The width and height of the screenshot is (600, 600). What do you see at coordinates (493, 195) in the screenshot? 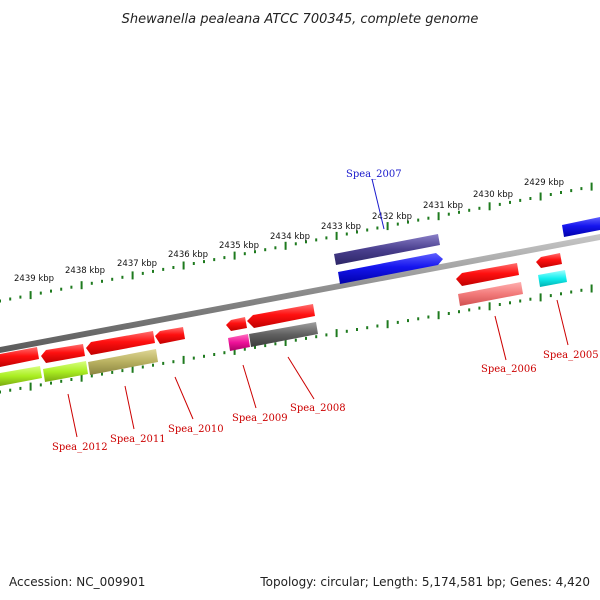
I see `kbp-label: 2430 kbp` at bounding box center [493, 195].